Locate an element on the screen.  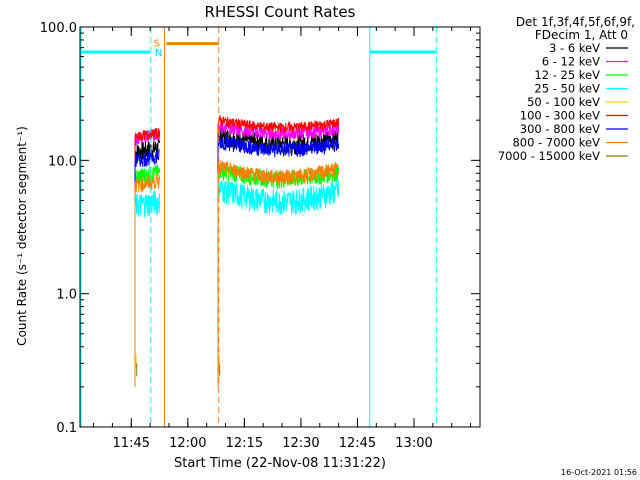
legend-label: 100 - 300 keV is located at coordinates (560, 116).